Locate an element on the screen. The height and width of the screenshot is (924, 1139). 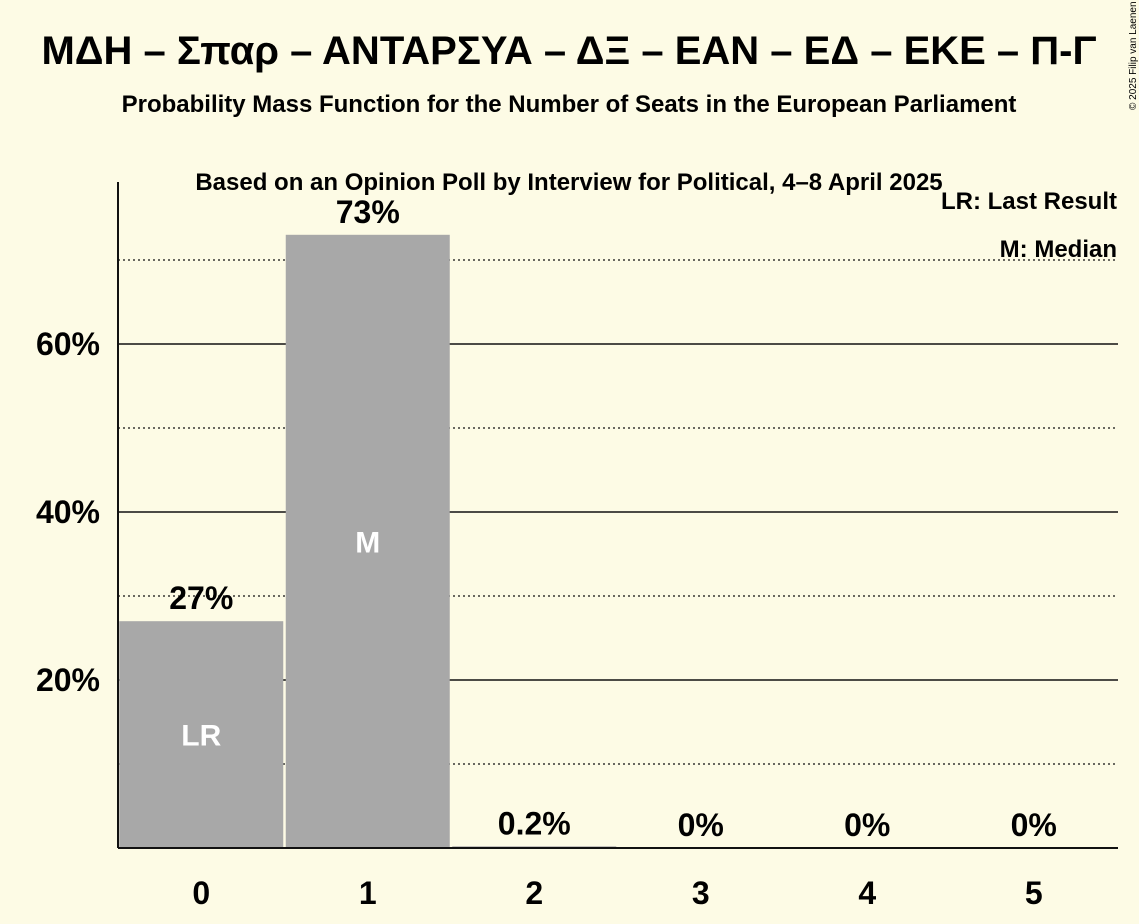
x-tick-label: 2 is located at coordinates (534, 893).